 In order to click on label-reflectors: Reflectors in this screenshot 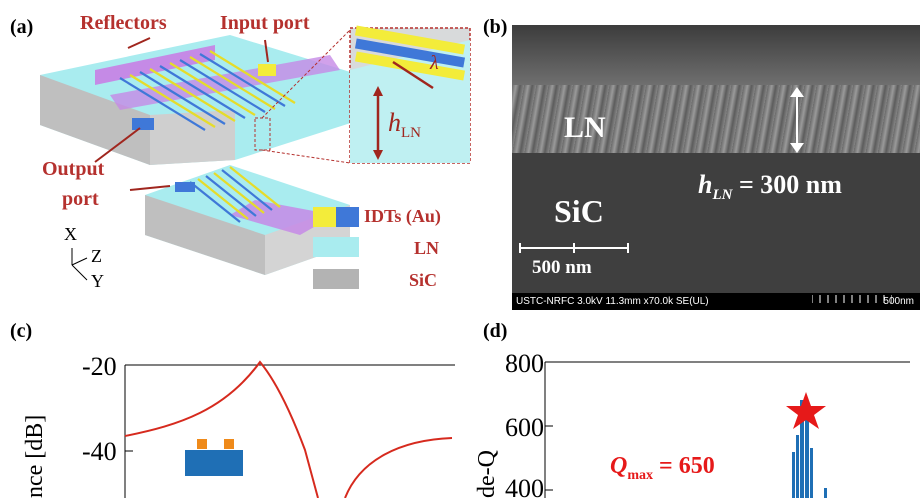, I will do `click(123, 23)`.